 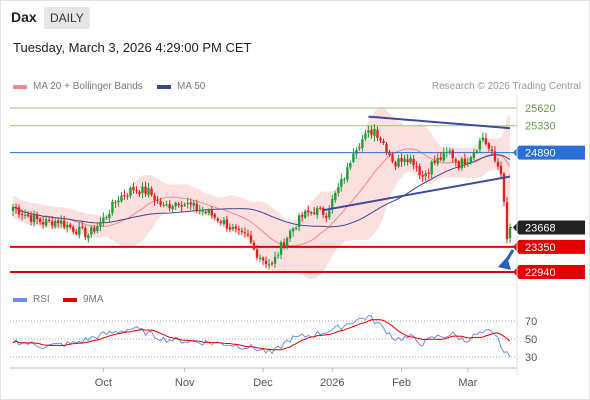 What do you see at coordinates (31, 299) in the screenshot?
I see `legend-rsi: RSI` at bounding box center [31, 299].